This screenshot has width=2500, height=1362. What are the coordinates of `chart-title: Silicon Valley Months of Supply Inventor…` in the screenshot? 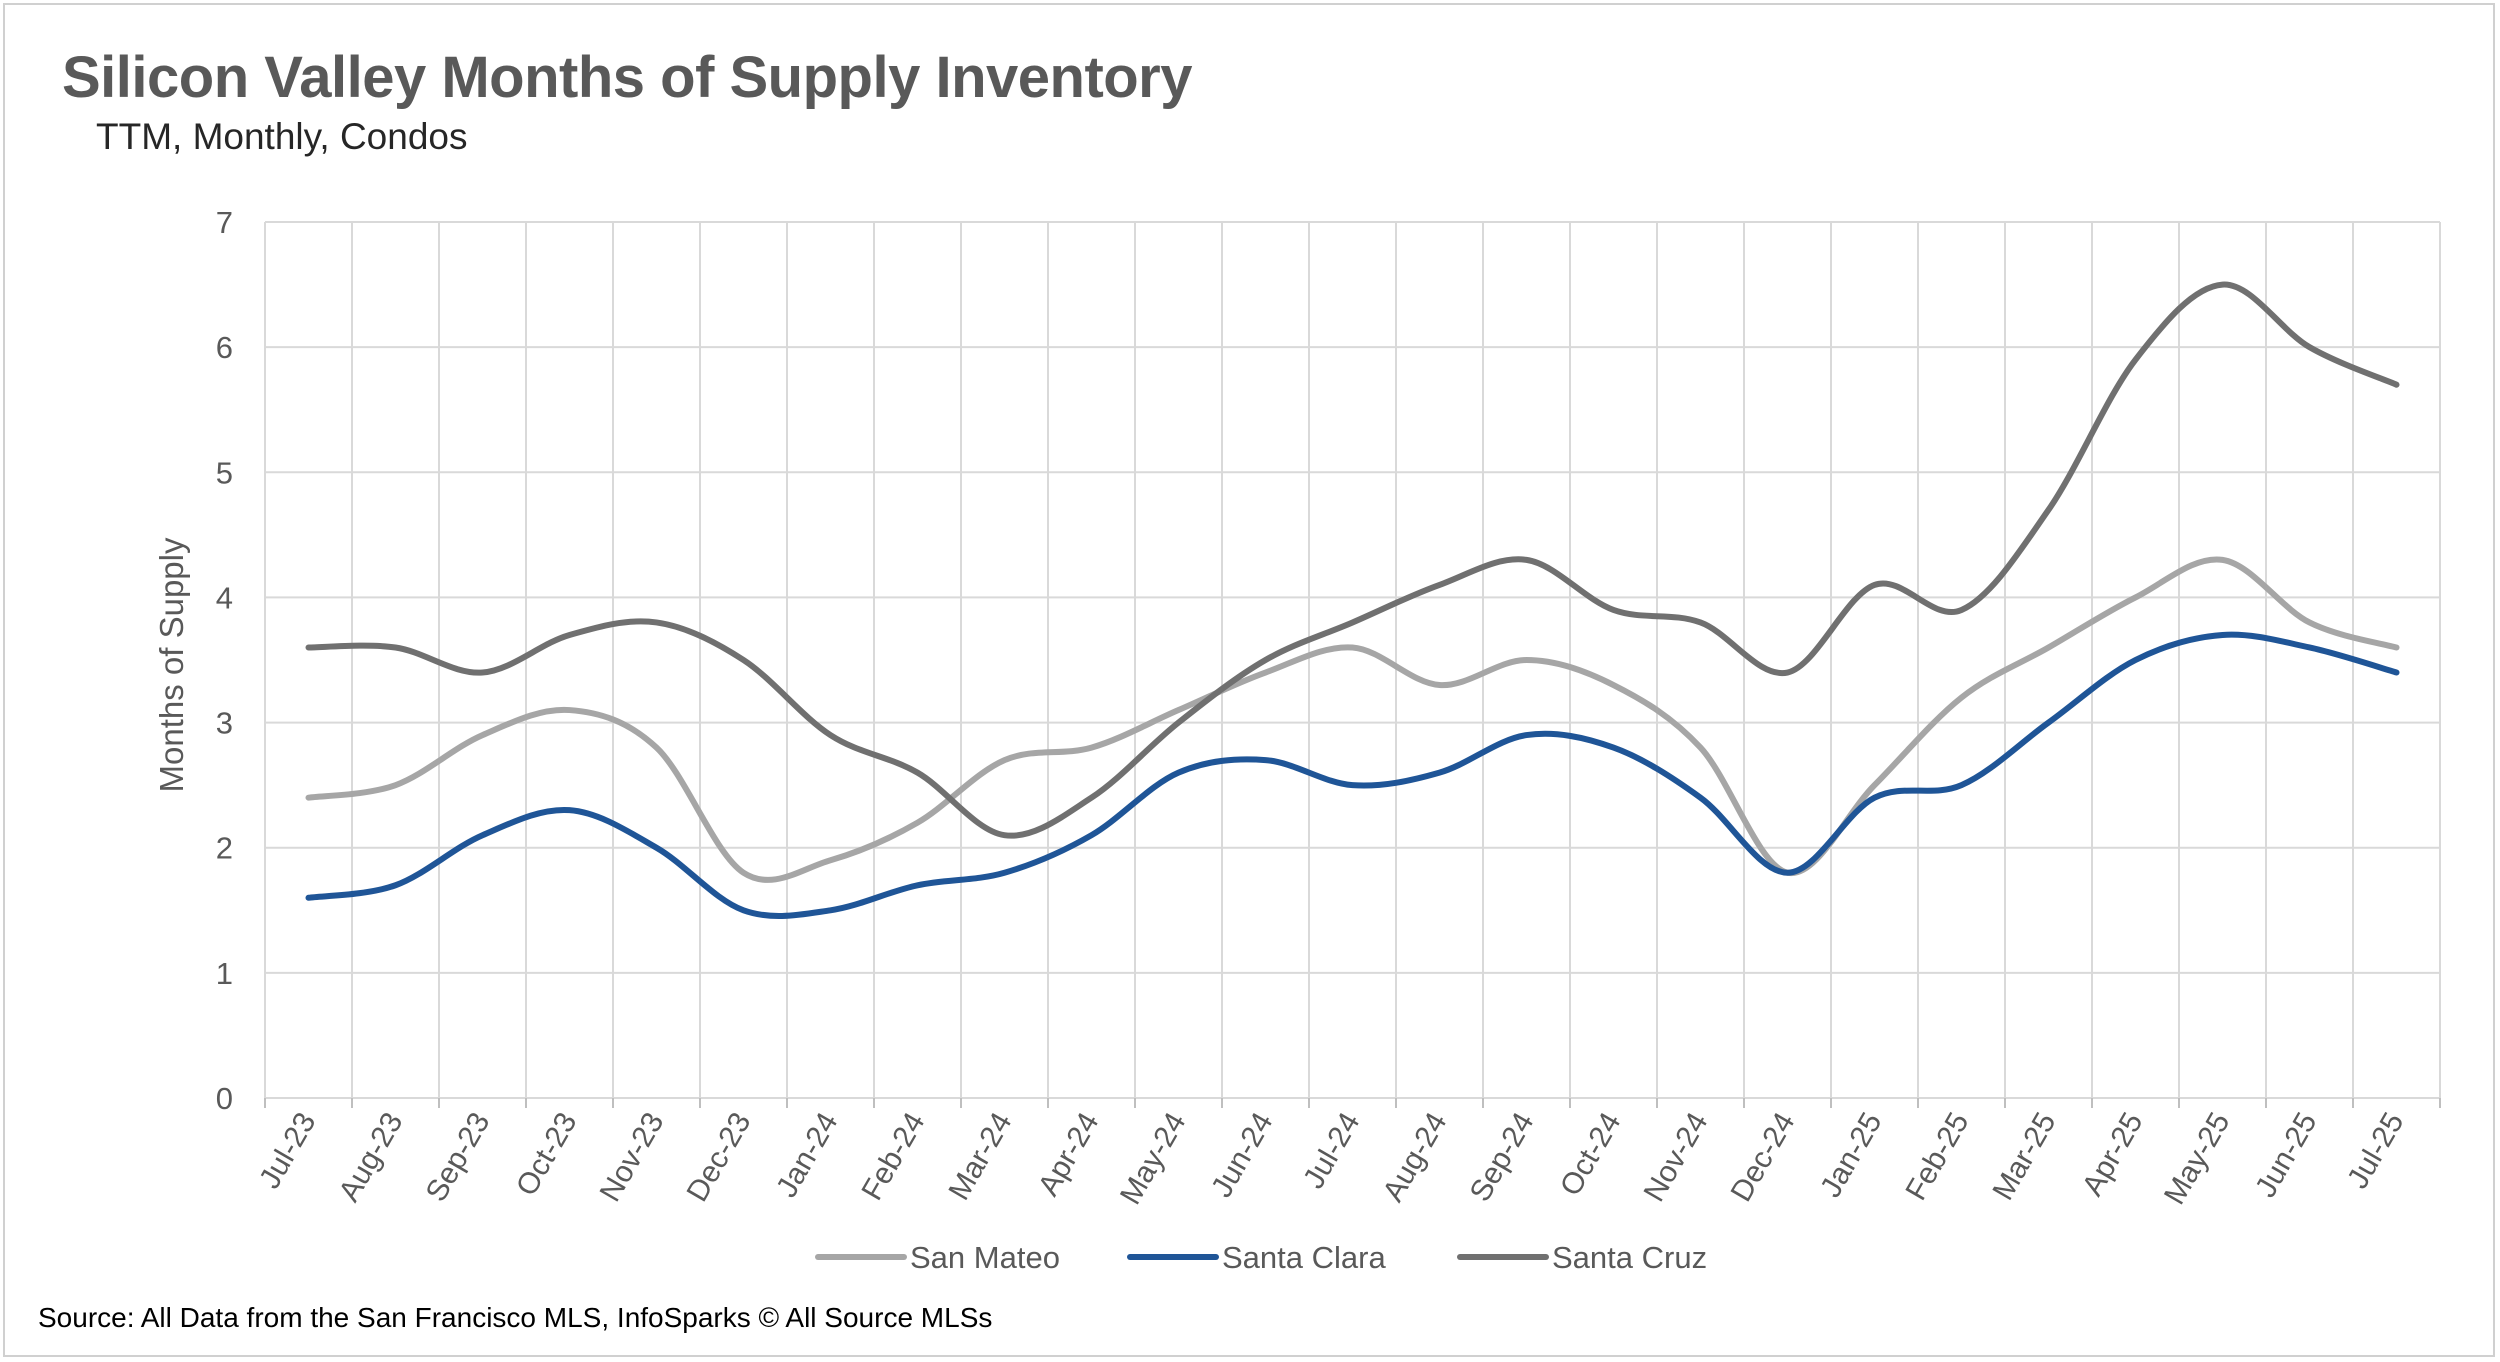 It's located at (627, 77).